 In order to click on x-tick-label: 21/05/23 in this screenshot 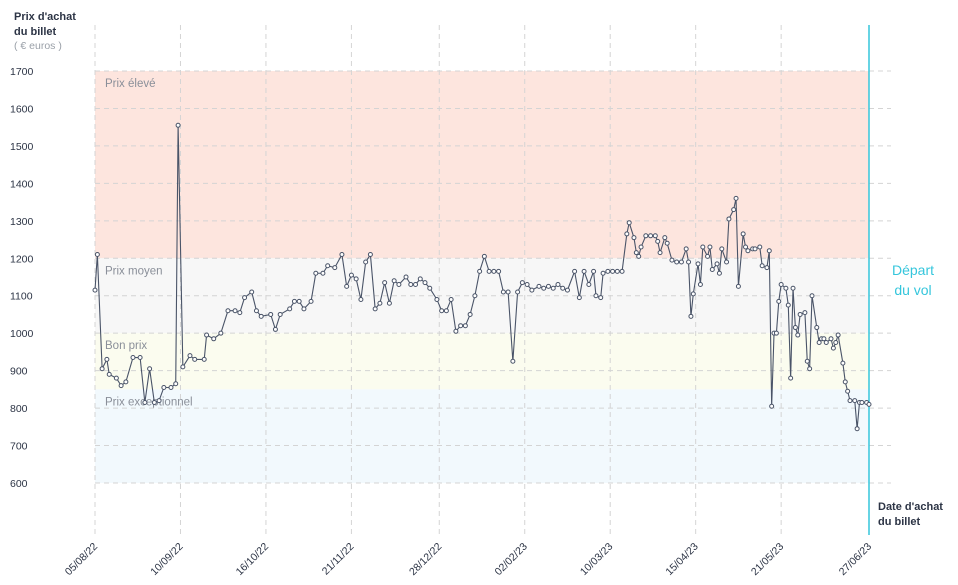, I will do `click(767, 559)`.